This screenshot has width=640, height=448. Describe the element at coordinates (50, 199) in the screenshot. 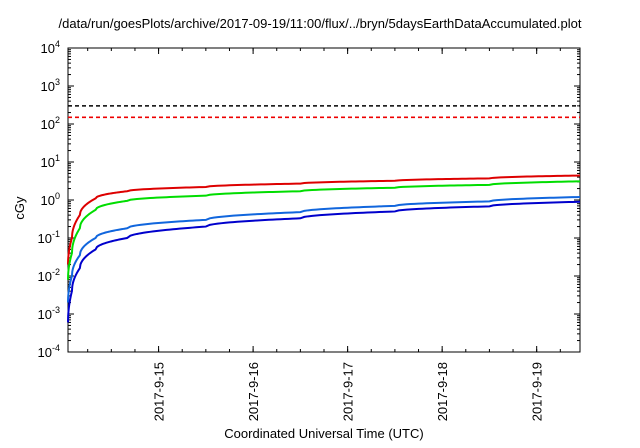

I see `y-tick-label: 10⁰` at that location.